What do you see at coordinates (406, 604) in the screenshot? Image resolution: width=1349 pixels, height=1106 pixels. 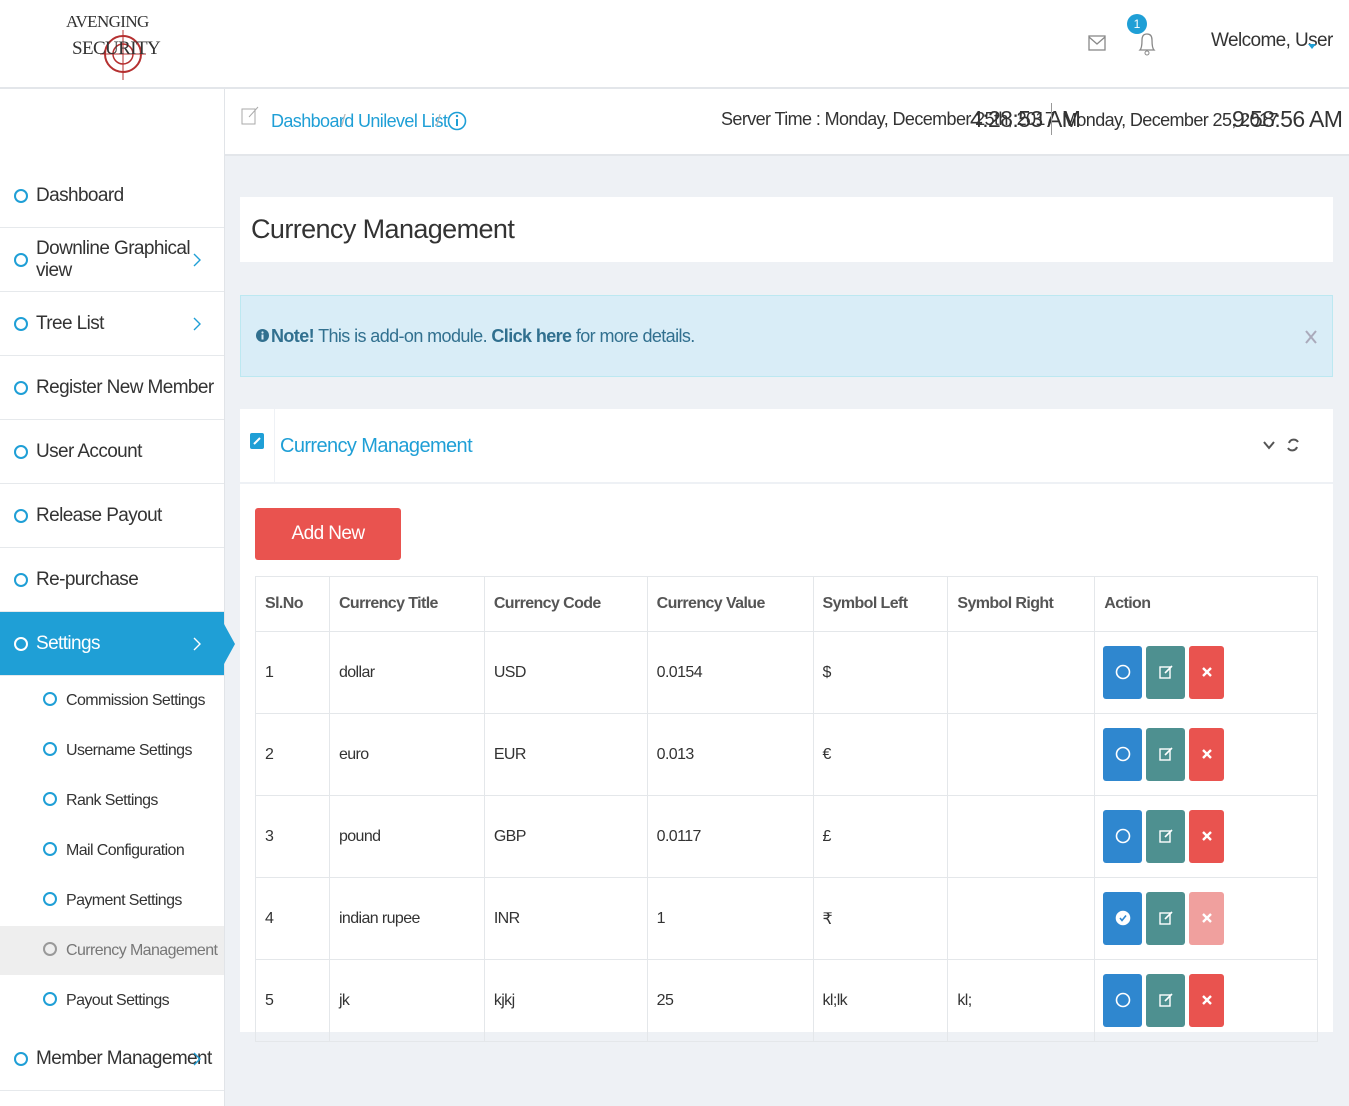 I see `column-header: Currency Title` at bounding box center [406, 604].